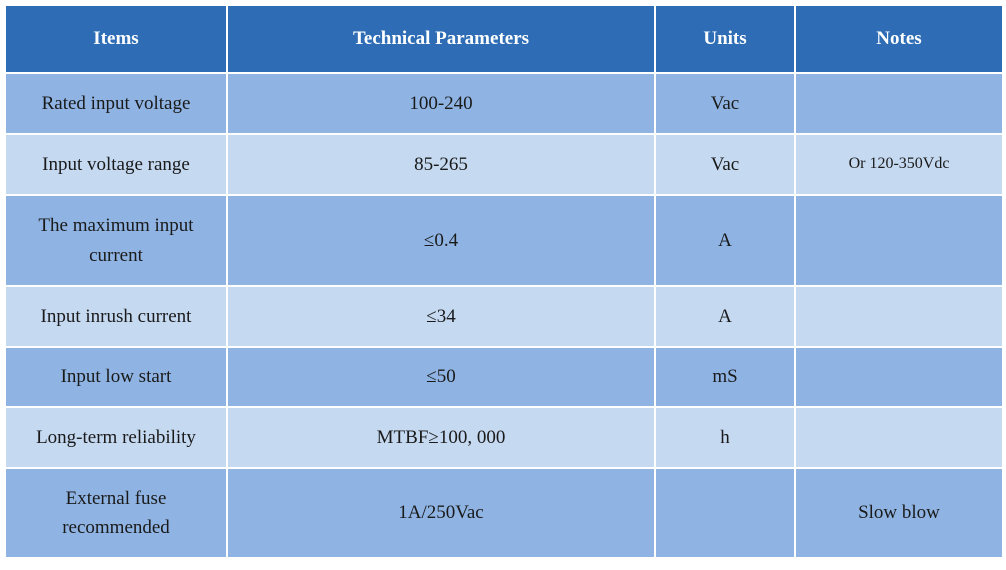 The image size is (1006, 570). I want to click on item-cell: External fuse recommended, so click(116, 513).